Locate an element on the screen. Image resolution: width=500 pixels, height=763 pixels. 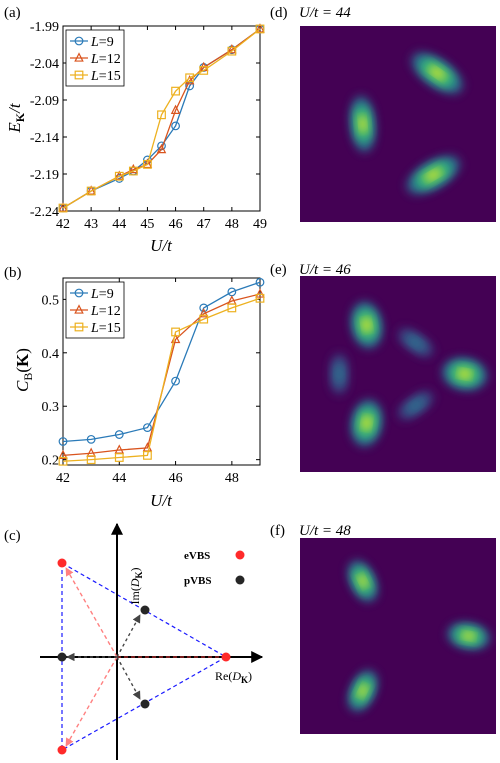
heatmap-title-d: U/t = 44 is located at coordinates (325, 13).